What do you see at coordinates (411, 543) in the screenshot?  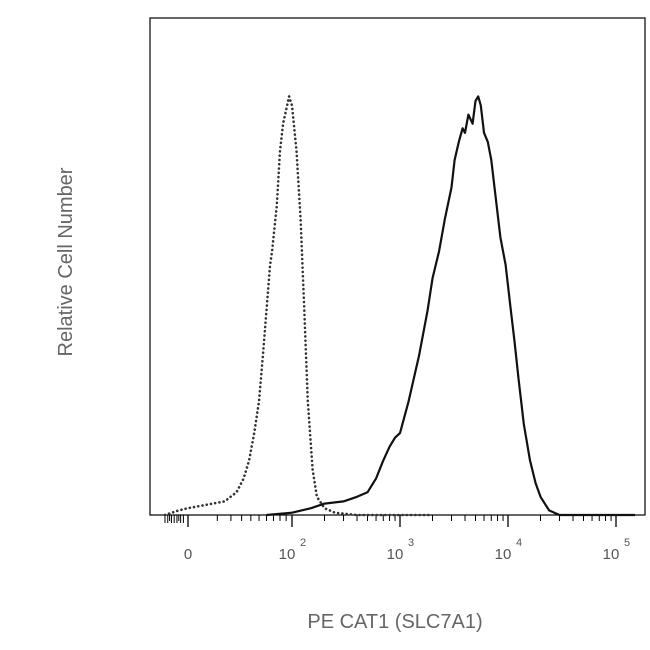 I see `x-tick-exponent: 3` at bounding box center [411, 543].